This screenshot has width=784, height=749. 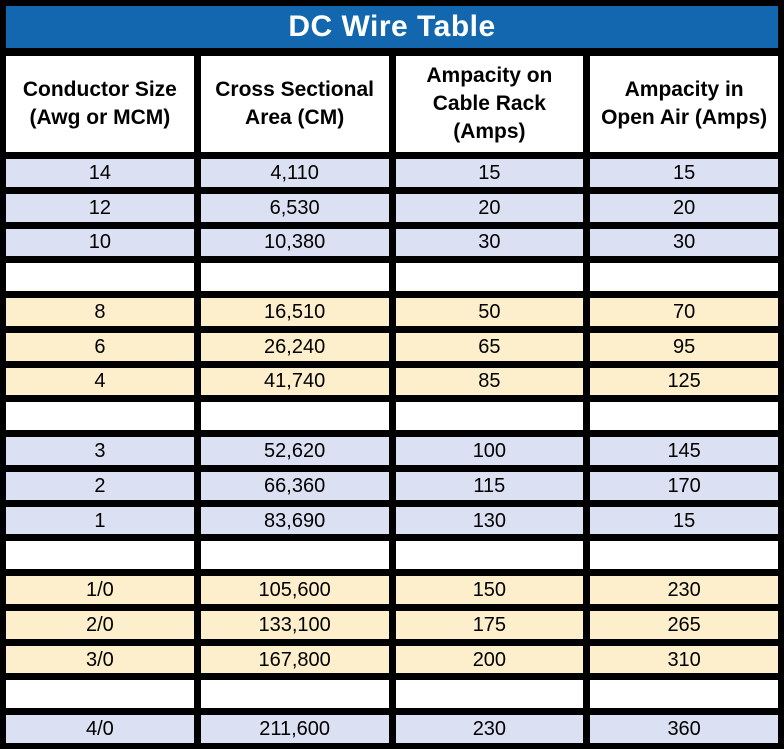 I want to click on table-cell: 4,110, so click(x=294, y=173).